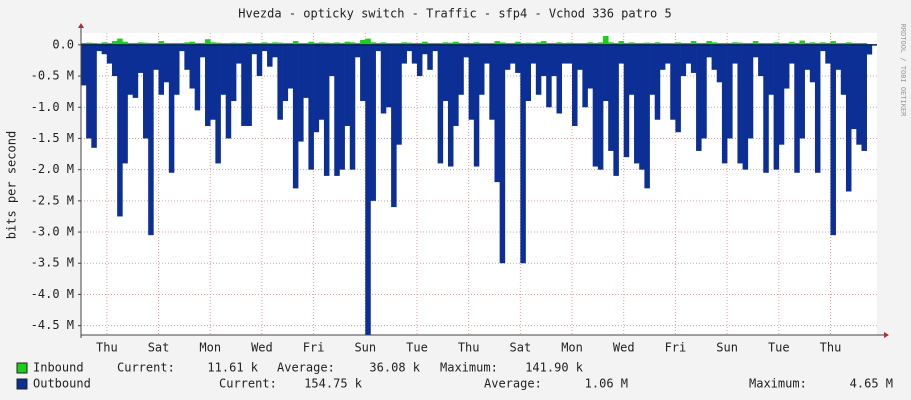  I want to click on y-tick-label: -3.5 M, so click(52, 263).